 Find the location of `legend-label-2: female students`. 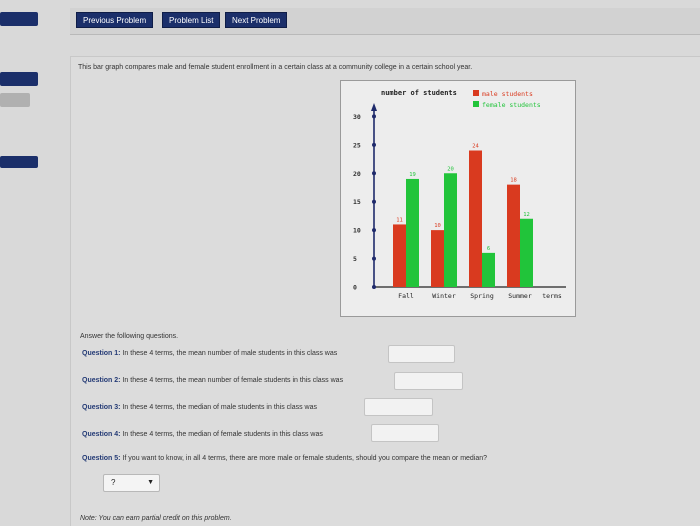

legend-label-2: female students is located at coordinates (511, 105).